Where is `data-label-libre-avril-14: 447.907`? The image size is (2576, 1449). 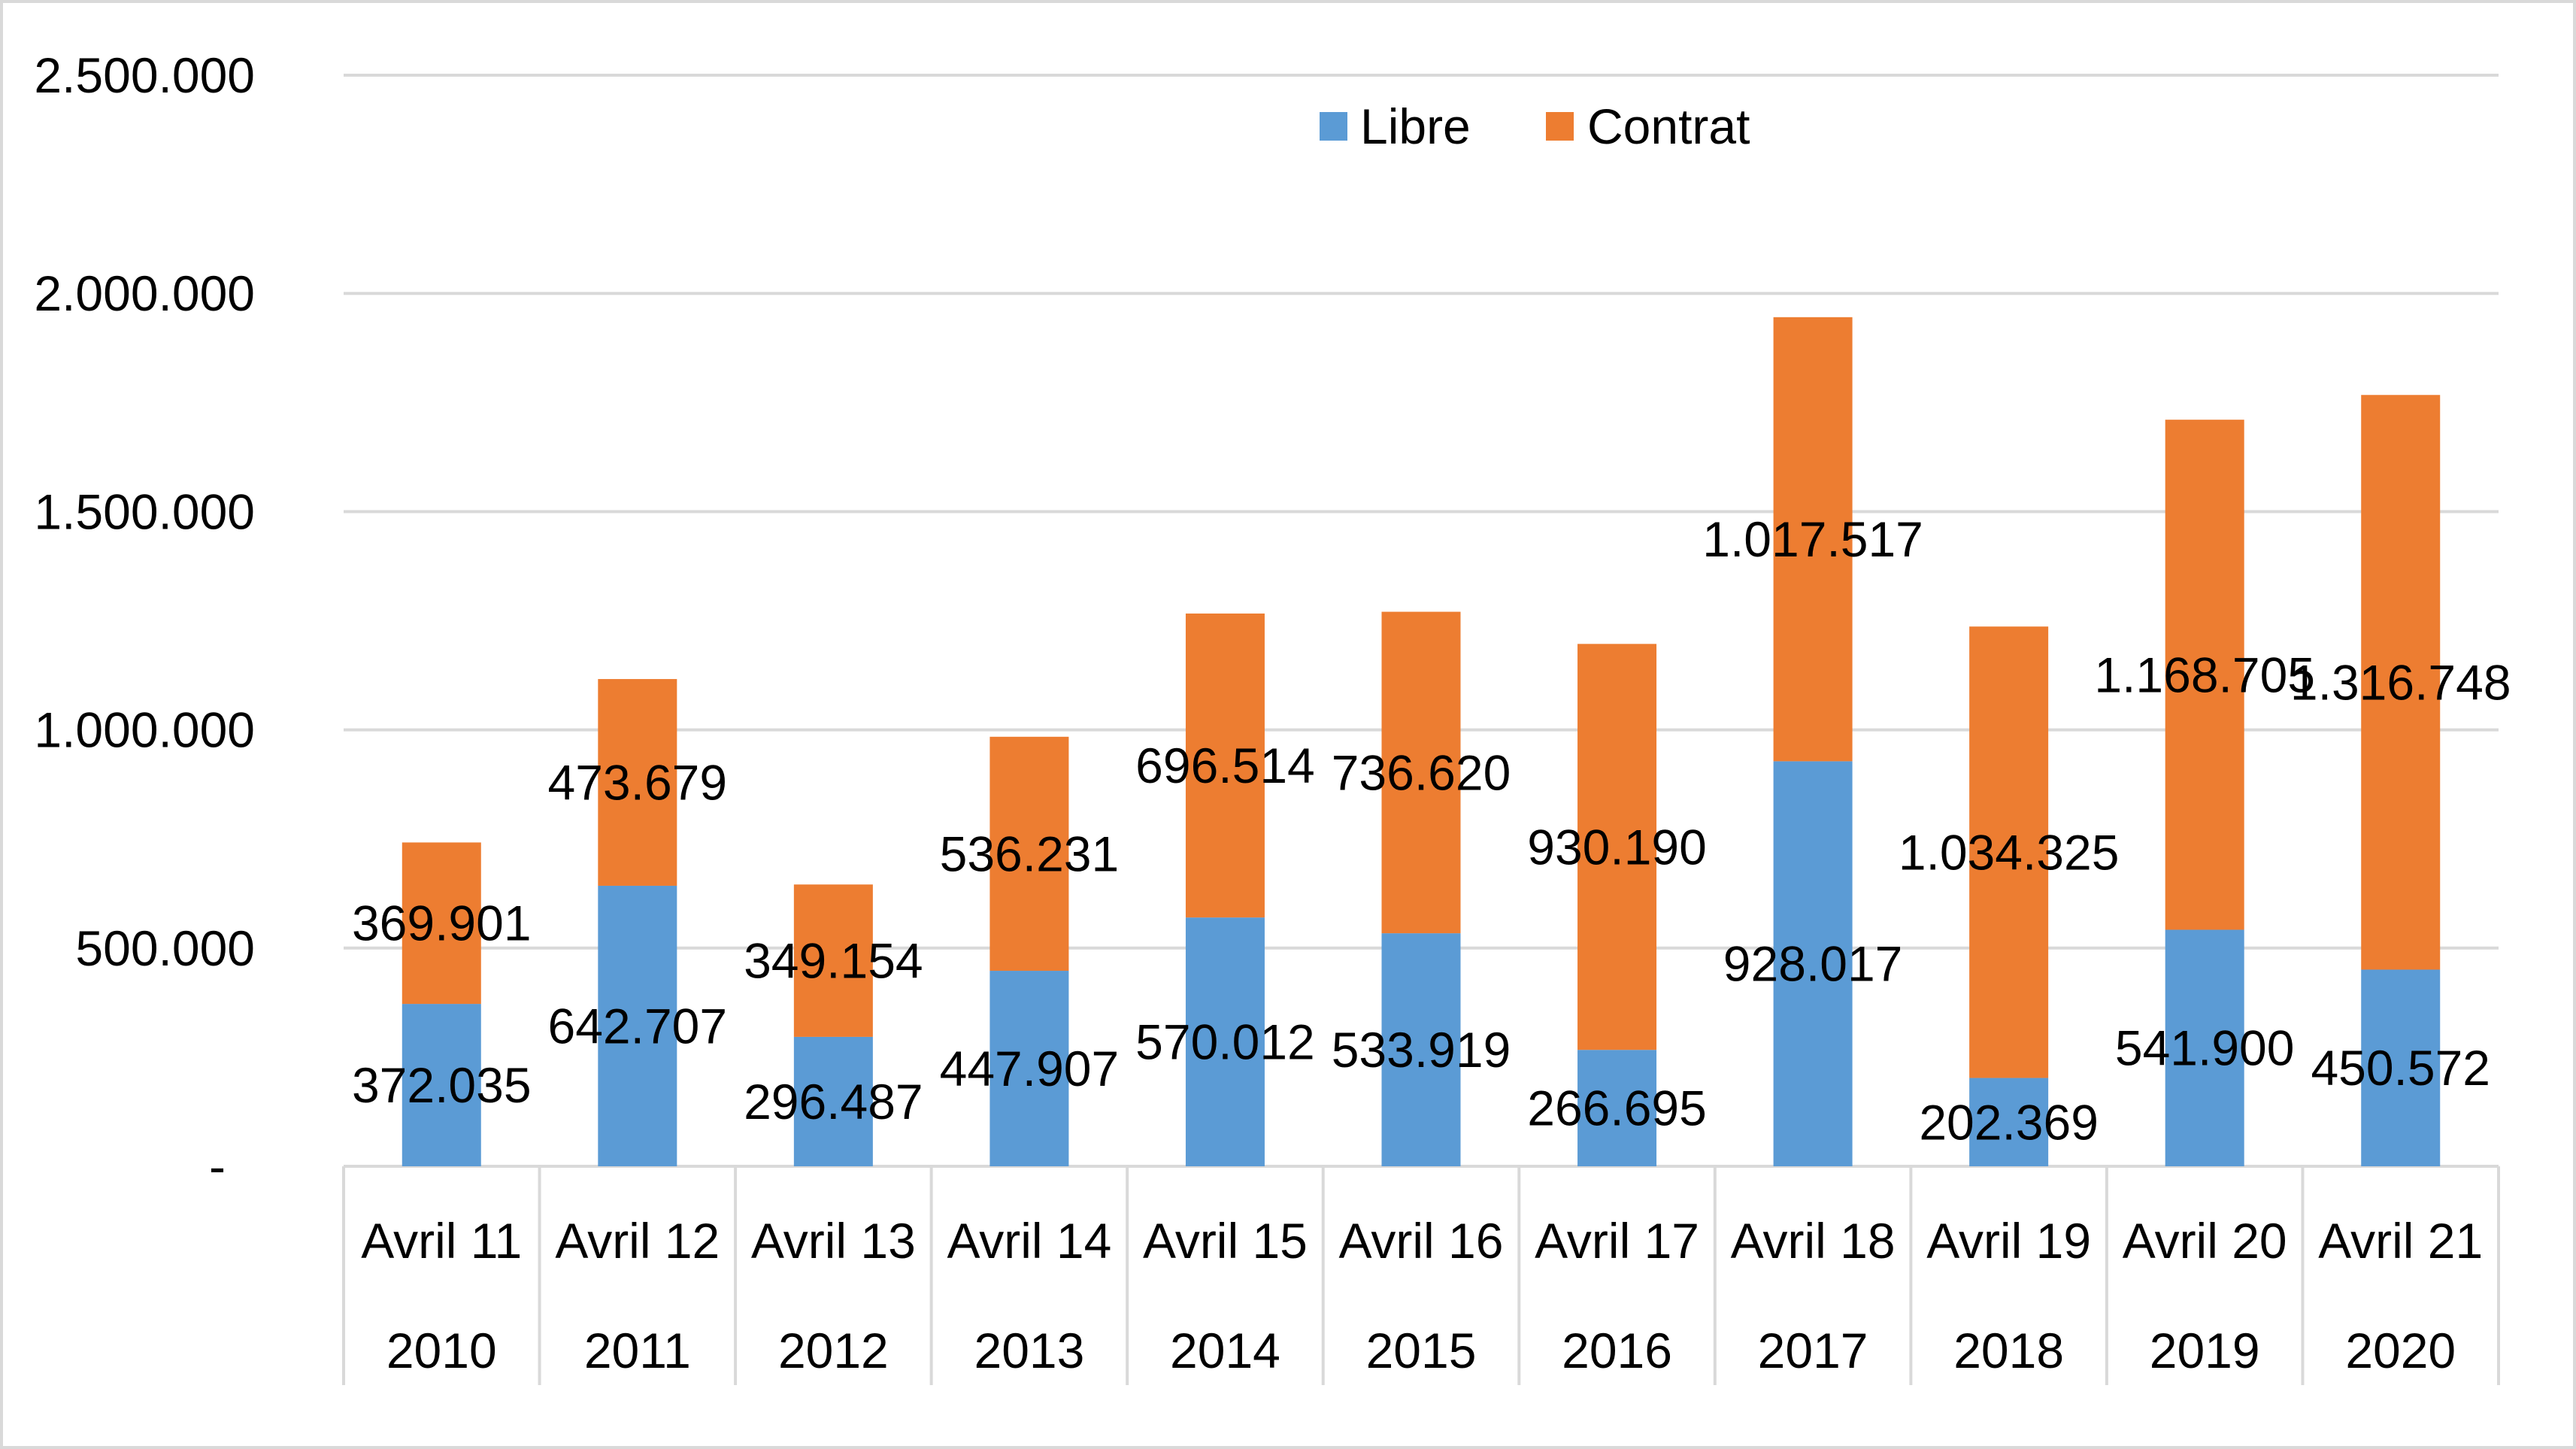
data-label-libre-avril-14: 447.907 is located at coordinates (1030, 1068).